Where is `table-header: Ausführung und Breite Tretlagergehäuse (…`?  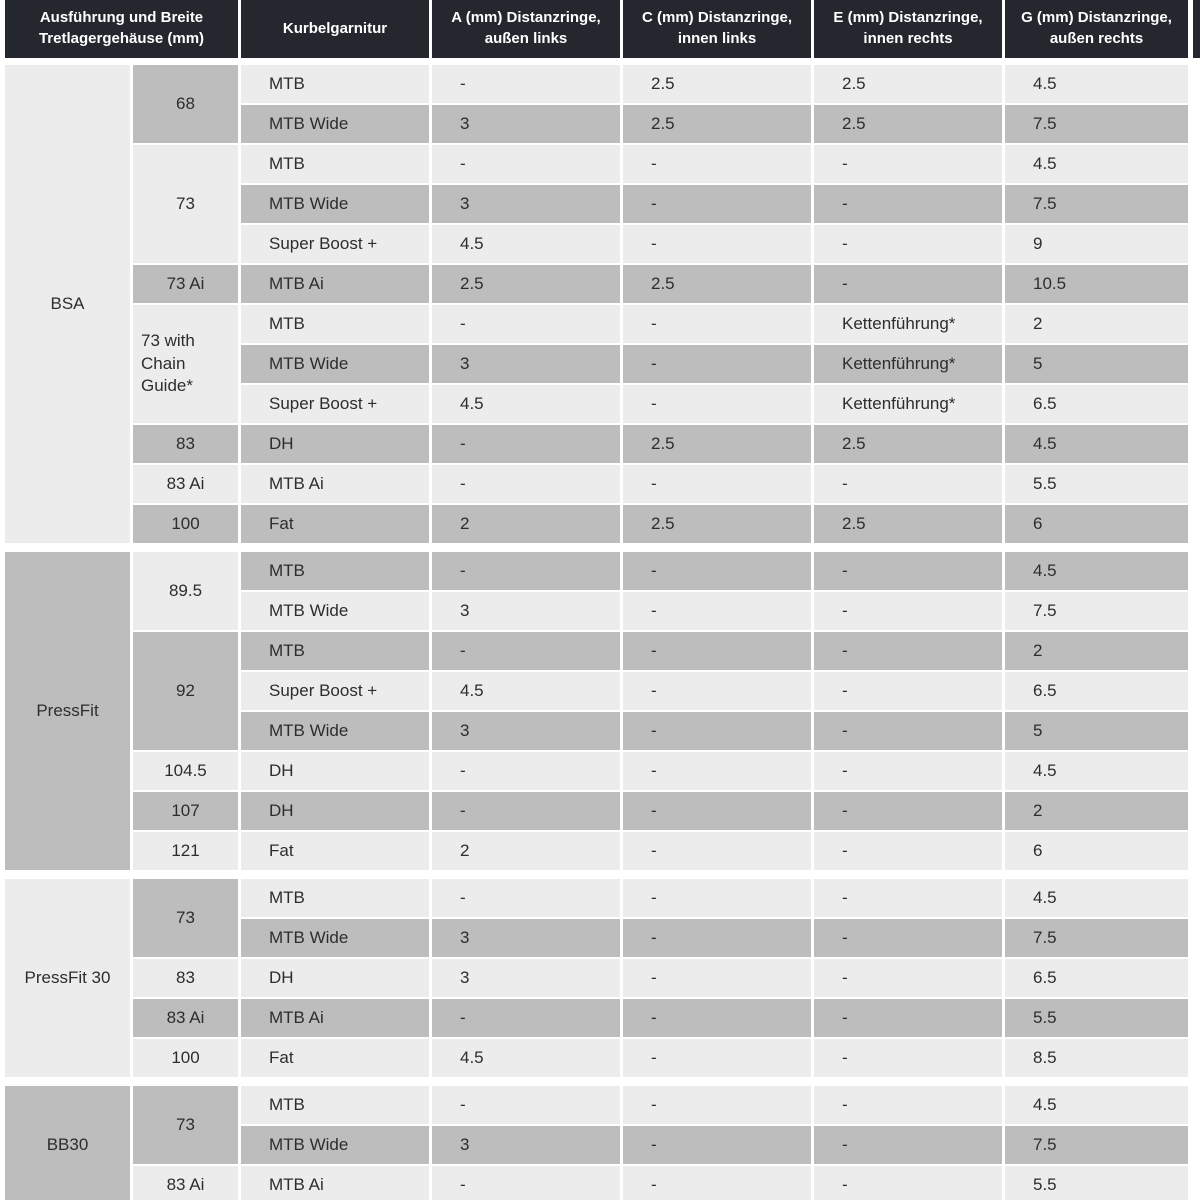
table-header: Ausführung und Breite Tretlagergehäuse (… is located at coordinates (602, 29).